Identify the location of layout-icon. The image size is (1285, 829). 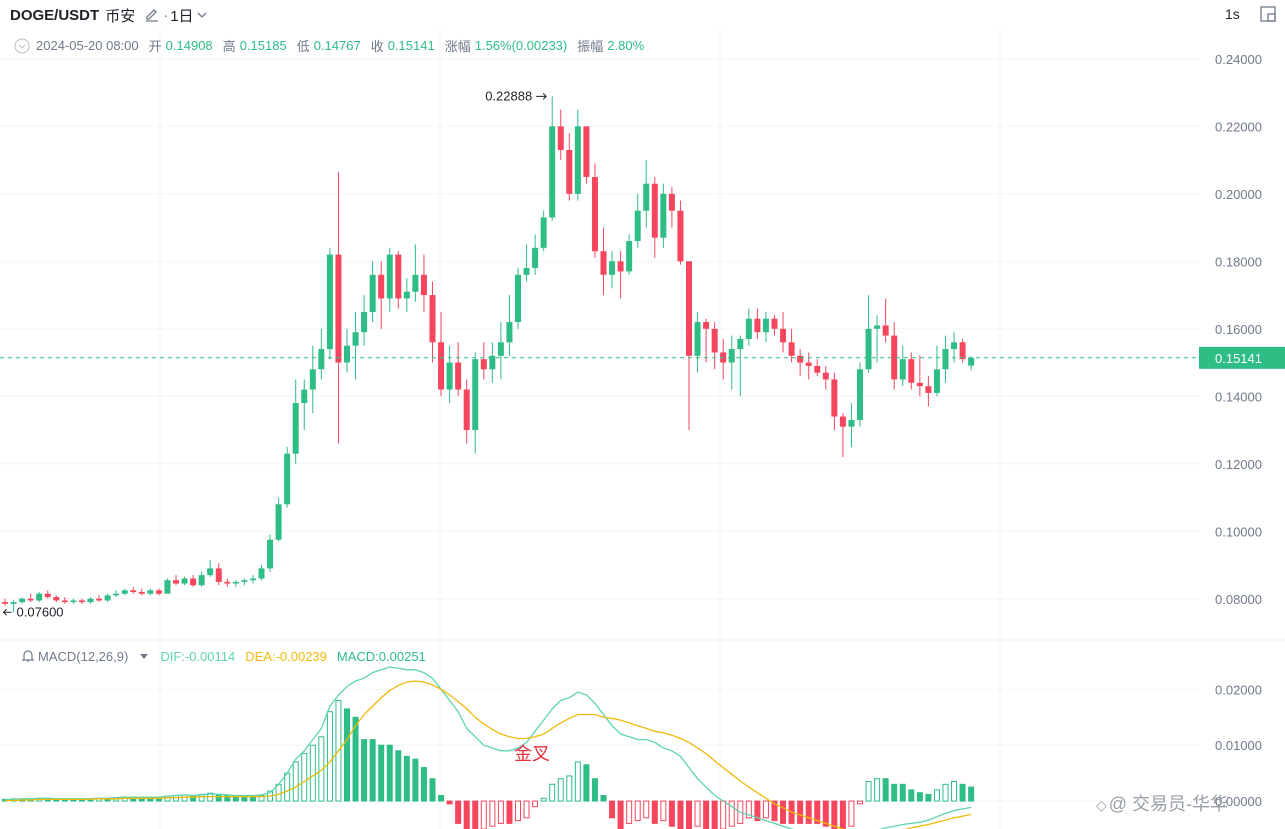
(1268, 14).